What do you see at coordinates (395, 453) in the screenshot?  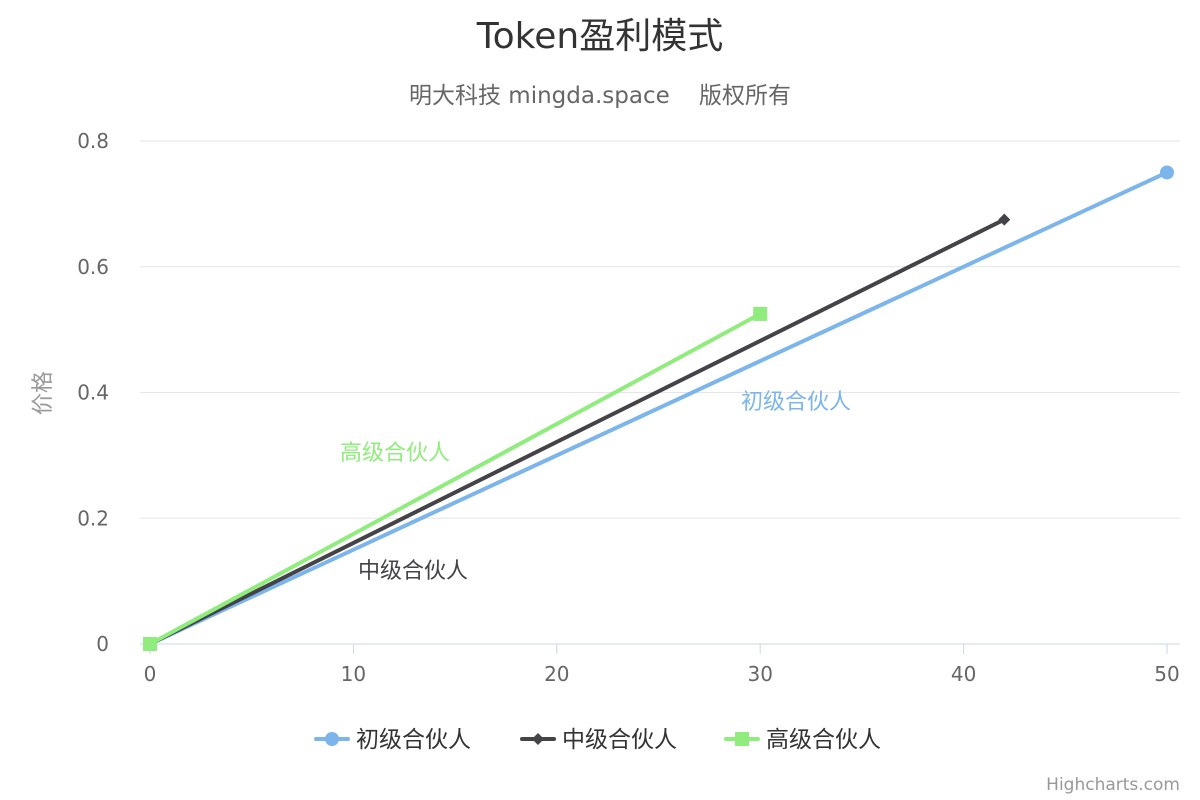 I see `series-label: 高级合伙人` at bounding box center [395, 453].